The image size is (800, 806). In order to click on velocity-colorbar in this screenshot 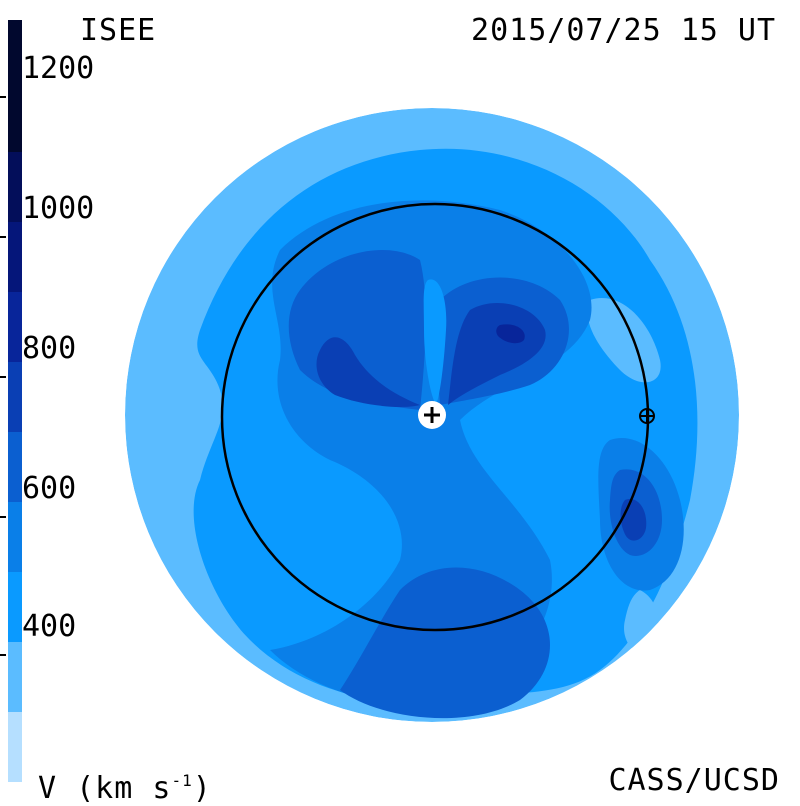, I will do `click(15, 401)`.